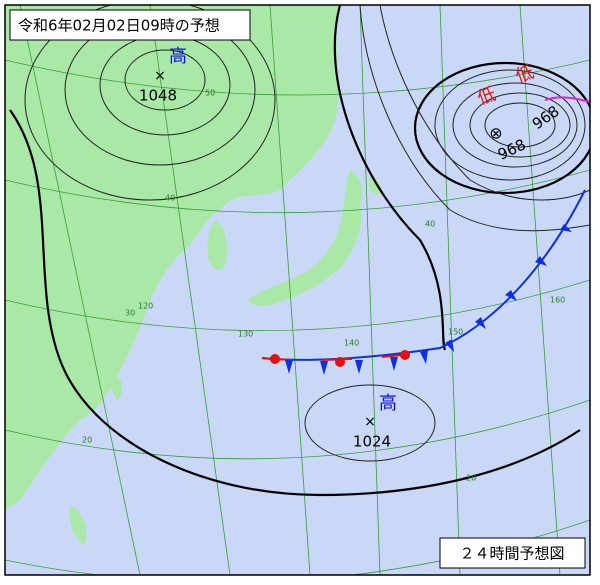  What do you see at coordinates (119, 26) in the screenshot?
I see `title: 令和6年02月02日09時の予想` at bounding box center [119, 26].